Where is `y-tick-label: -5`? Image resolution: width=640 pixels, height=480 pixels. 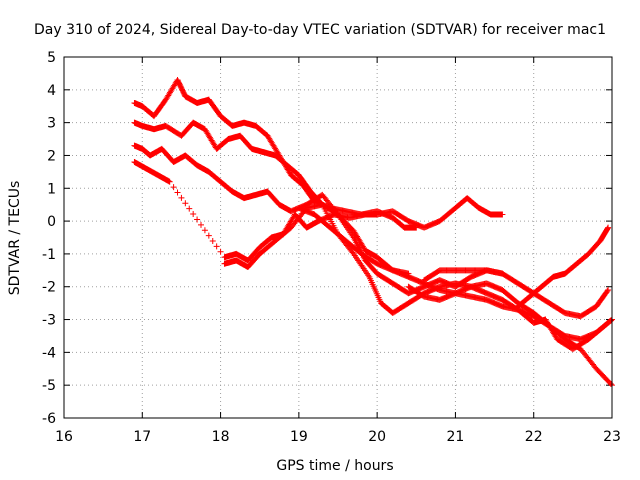 y-tick-label: -5 is located at coordinates (49, 386).